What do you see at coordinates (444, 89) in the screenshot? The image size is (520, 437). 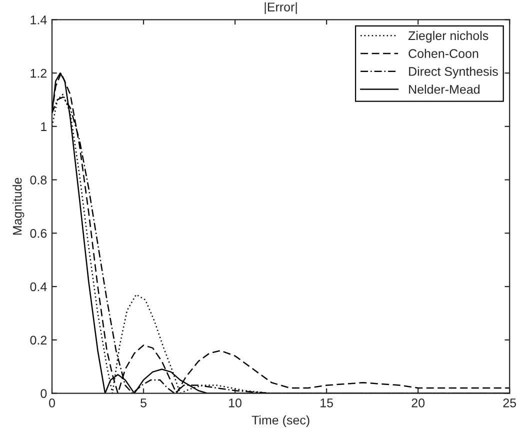 I see `legend-label: Nelder-Mead` at bounding box center [444, 89].